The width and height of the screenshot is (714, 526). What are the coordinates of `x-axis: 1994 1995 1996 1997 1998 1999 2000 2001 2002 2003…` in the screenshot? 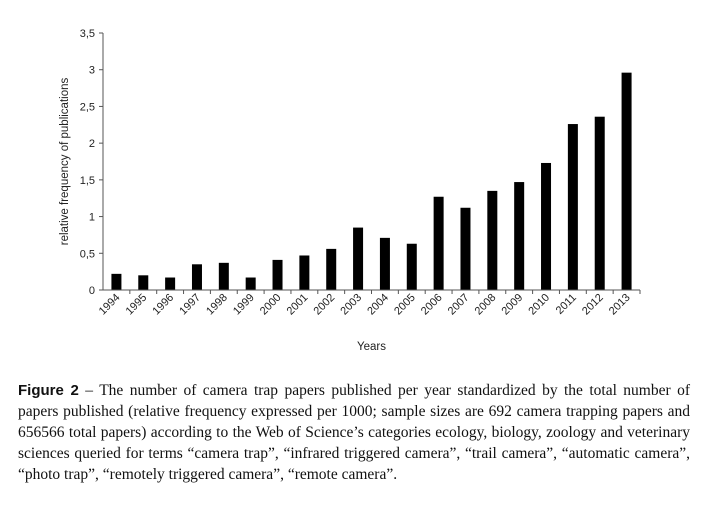 It's located at (369, 303).